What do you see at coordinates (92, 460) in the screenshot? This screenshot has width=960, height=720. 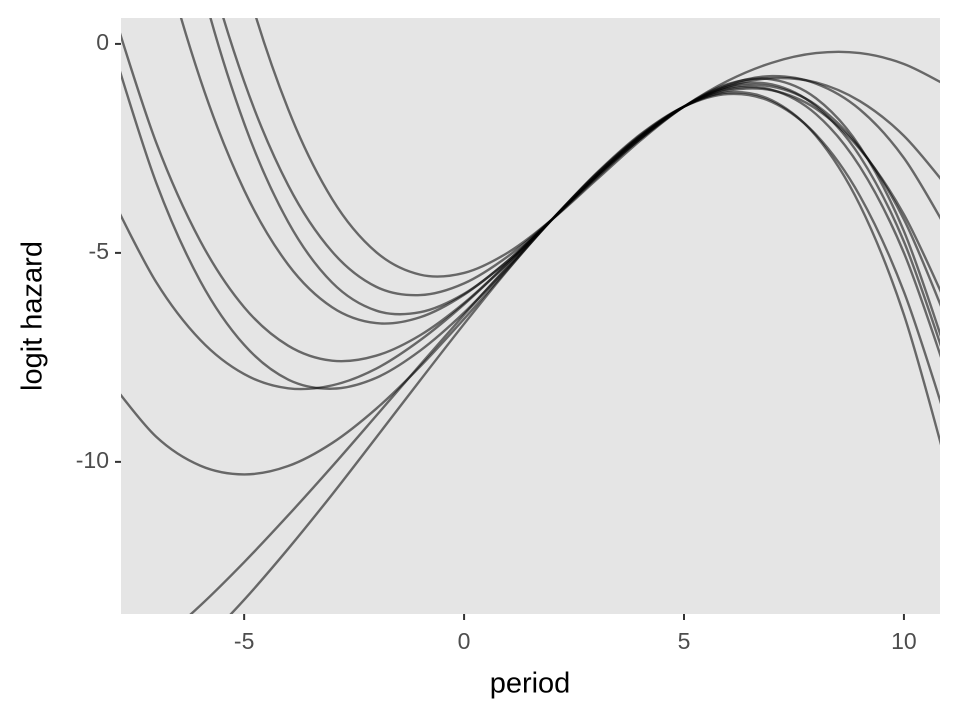 I see `y-tick-label: -10` at bounding box center [92, 460].